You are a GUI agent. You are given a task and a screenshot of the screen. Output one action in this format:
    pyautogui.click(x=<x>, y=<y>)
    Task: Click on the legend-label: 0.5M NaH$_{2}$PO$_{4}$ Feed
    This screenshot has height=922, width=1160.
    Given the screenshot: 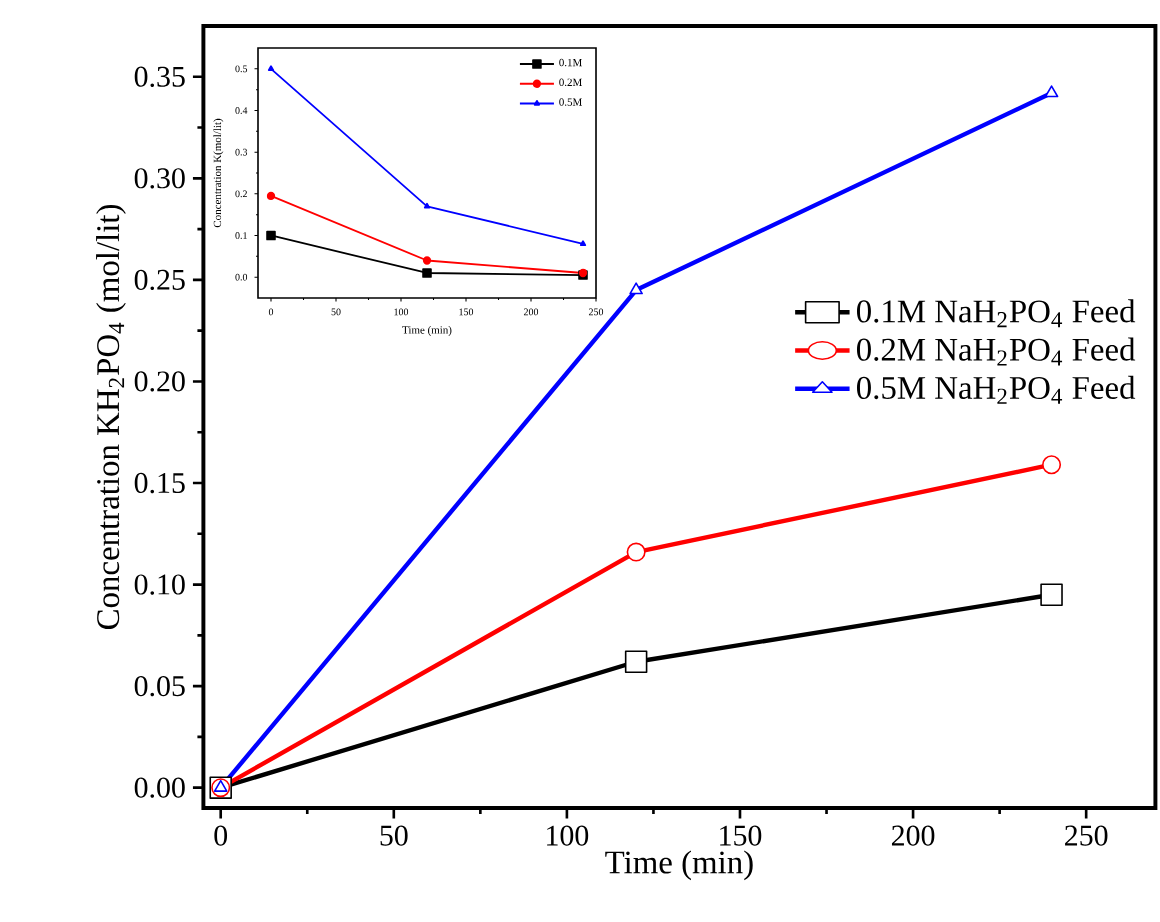 What is the action you would take?
    pyautogui.click(x=996, y=389)
    